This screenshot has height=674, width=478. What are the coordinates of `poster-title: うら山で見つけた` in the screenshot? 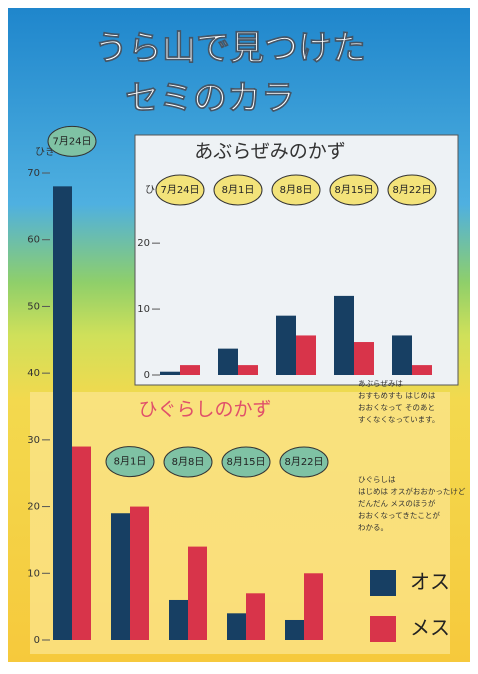 It's located at (230, 49).